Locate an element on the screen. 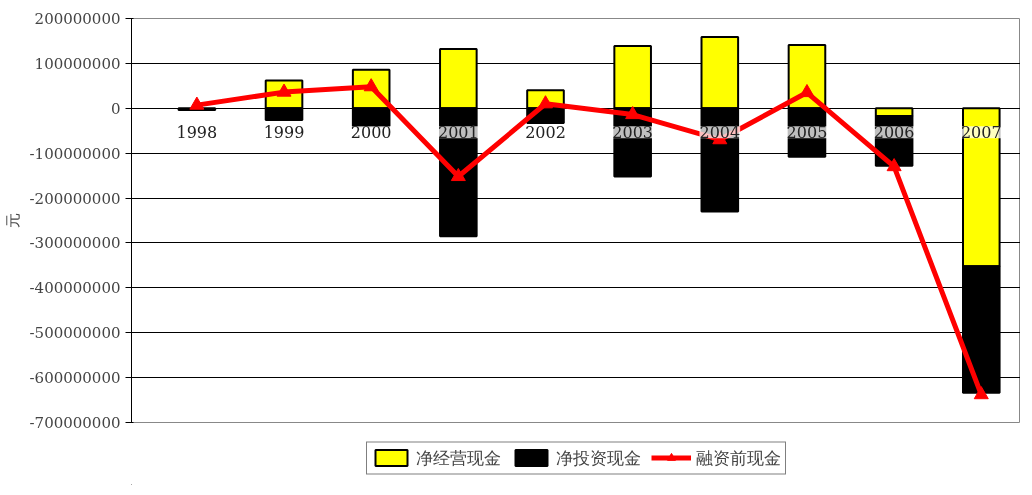 The width and height of the screenshot is (1032, 495). x-tick-label: 2005 is located at coordinates (807, 133).